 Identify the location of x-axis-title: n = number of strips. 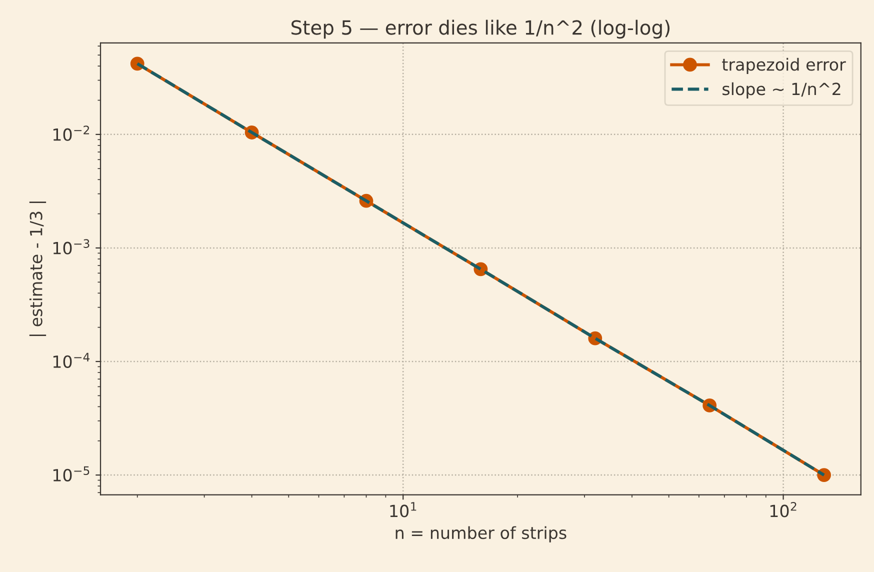
(481, 534).